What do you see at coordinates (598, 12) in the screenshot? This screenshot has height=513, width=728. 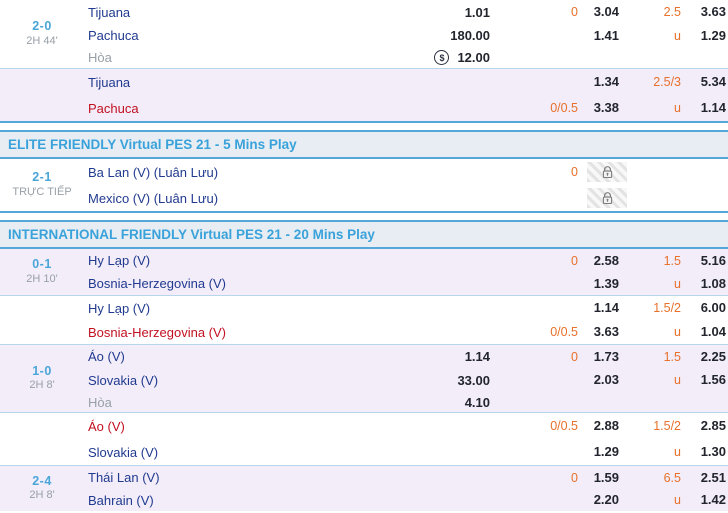 I see `handicap-odds: 3.04` at bounding box center [598, 12].